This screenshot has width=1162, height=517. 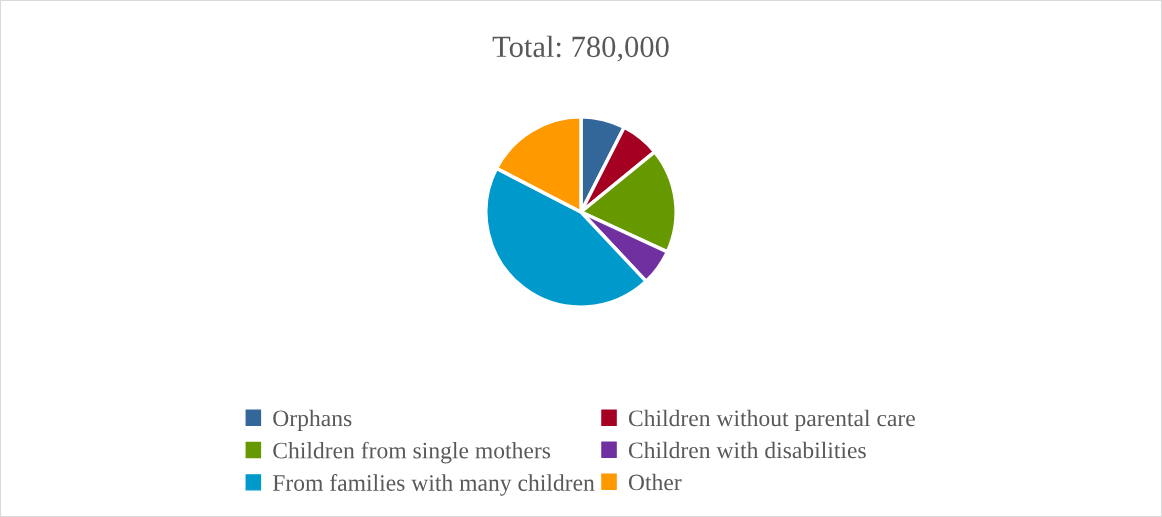 I want to click on legend-label: Orphans, so click(x=312, y=420).